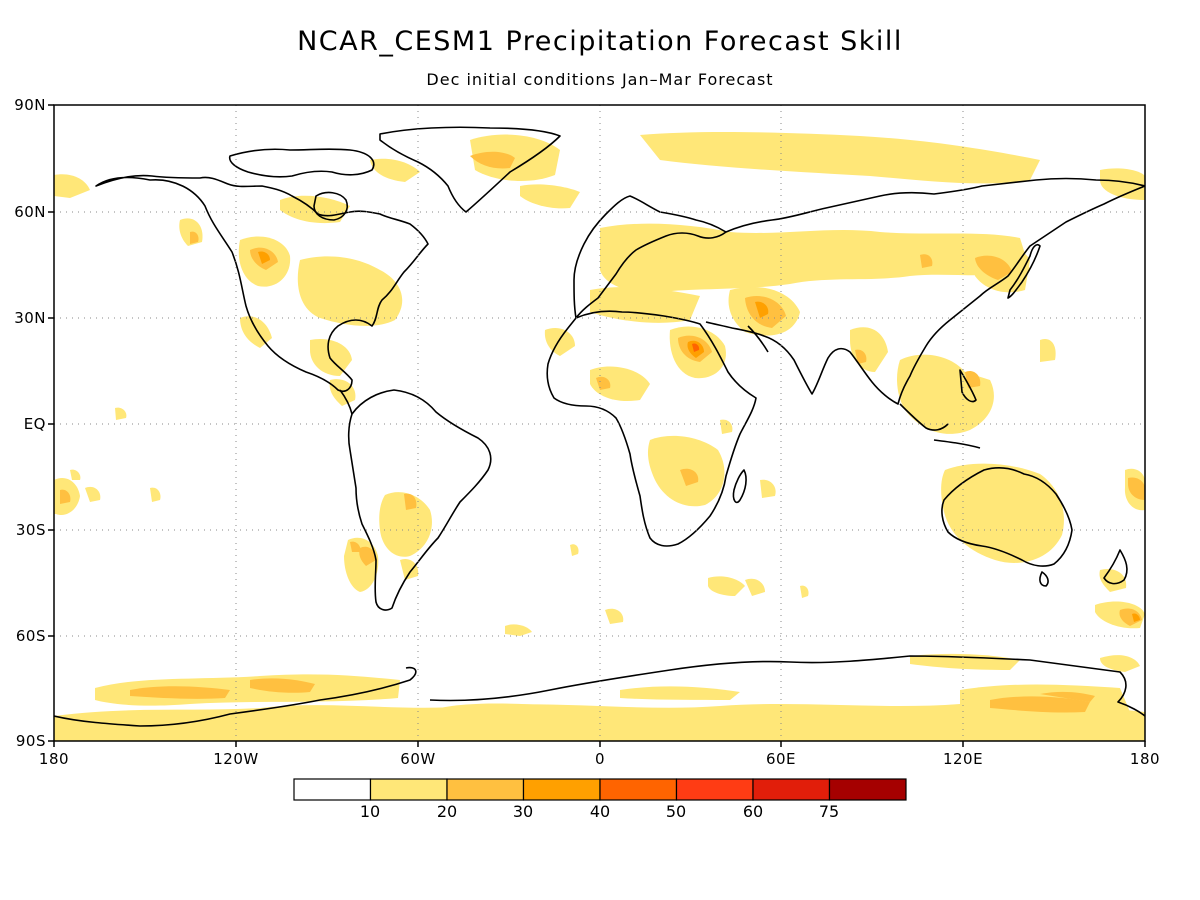 This screenshot has width=1200, height=900. Describe the element at coordinates (30, 318) in the screenshot. I see `lat-label-30n: 30N` at that location.